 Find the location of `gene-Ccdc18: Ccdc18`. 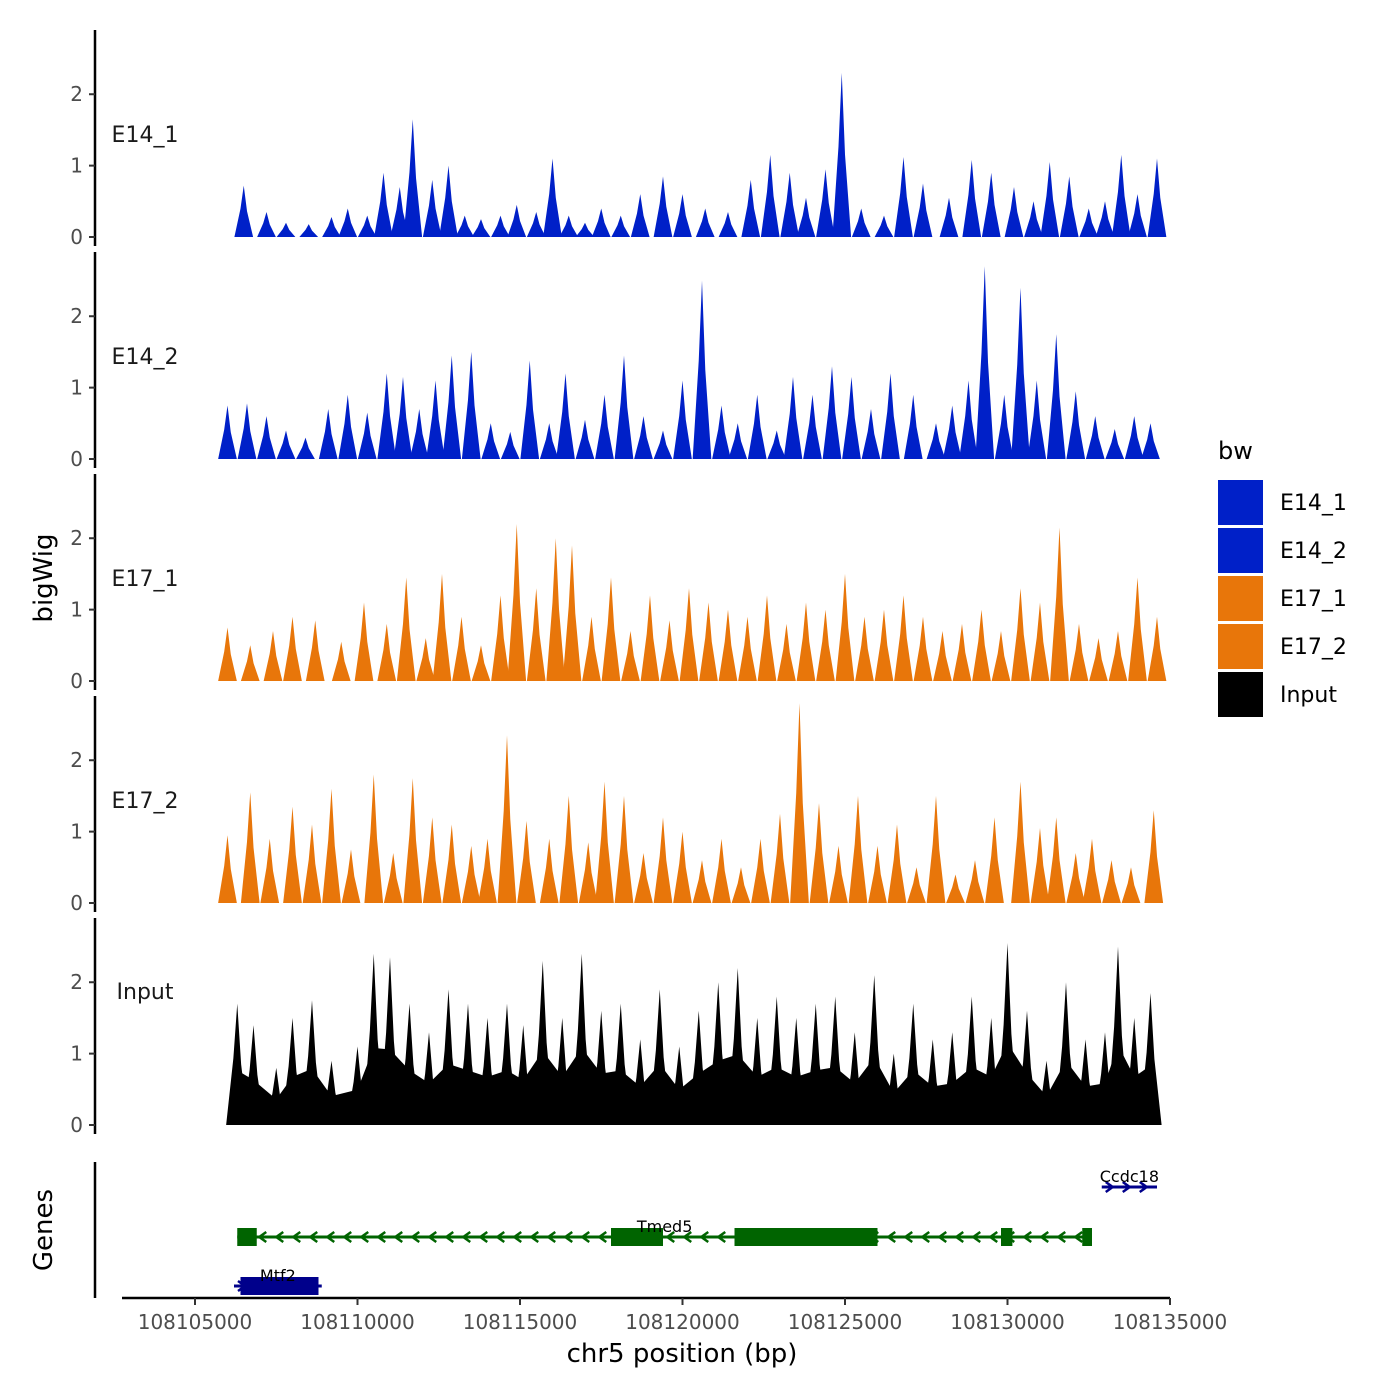

gene-Ccdc18: Ccdc18 is located at coordinates (1129, 1180).